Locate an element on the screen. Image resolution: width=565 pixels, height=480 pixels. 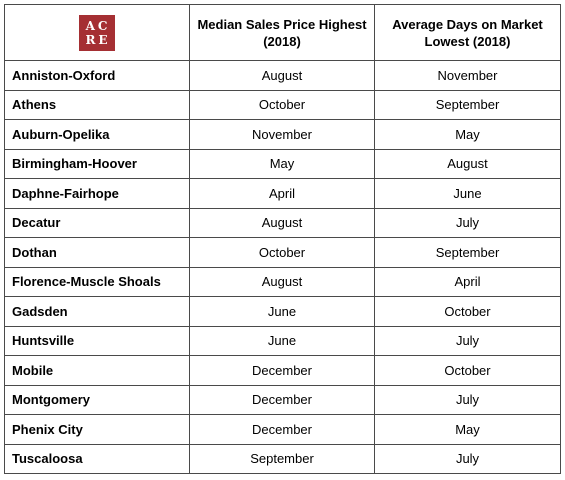
logo-line-2: RE is located at coordinates (98, 39).